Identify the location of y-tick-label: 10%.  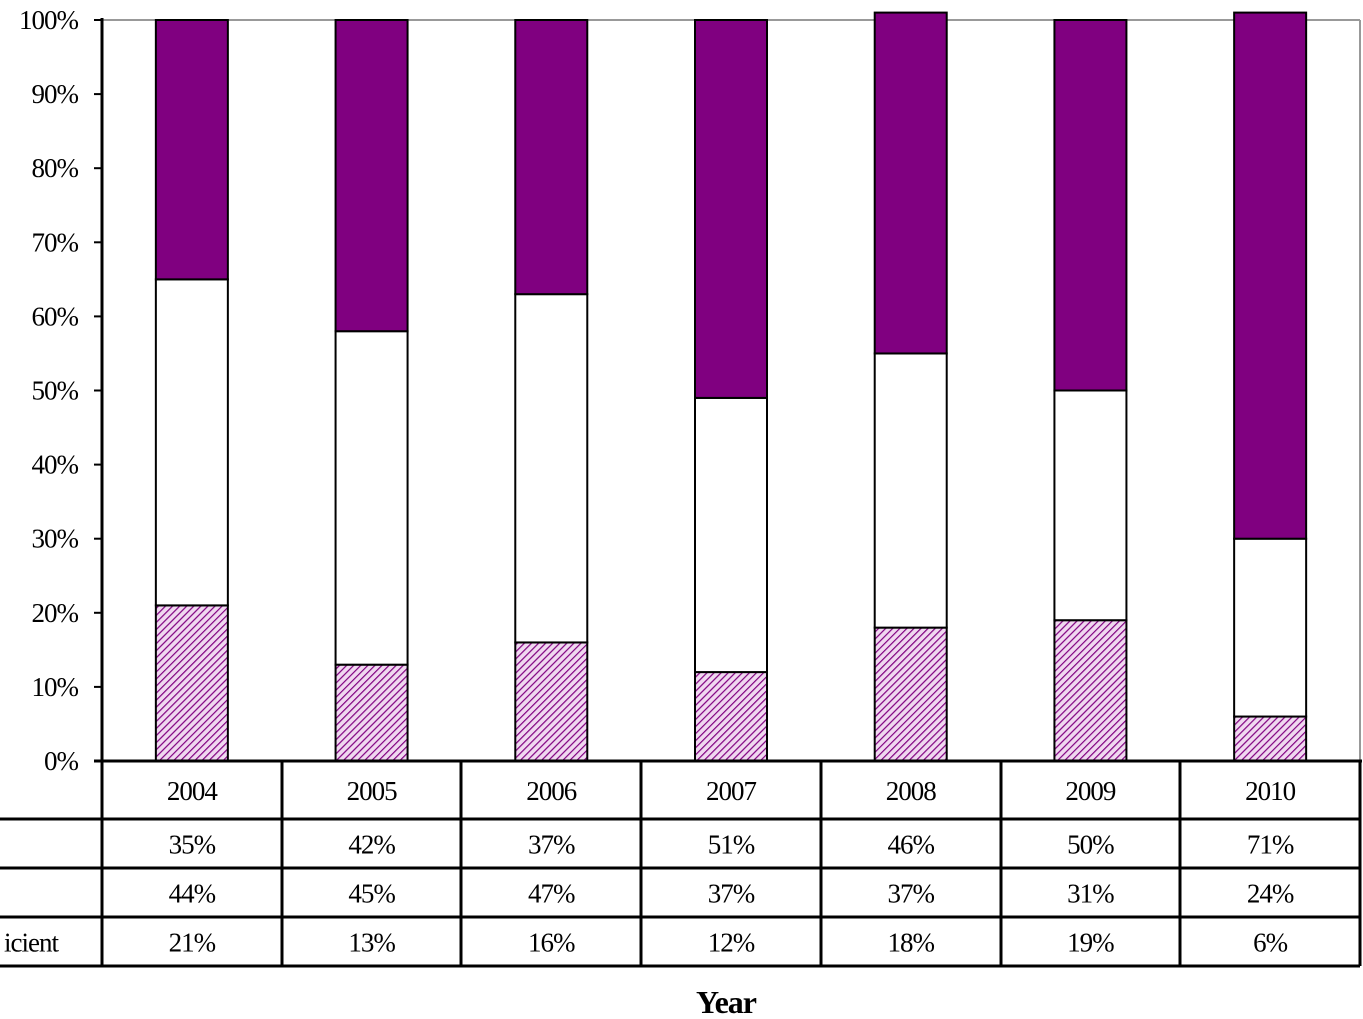
(55, 687).